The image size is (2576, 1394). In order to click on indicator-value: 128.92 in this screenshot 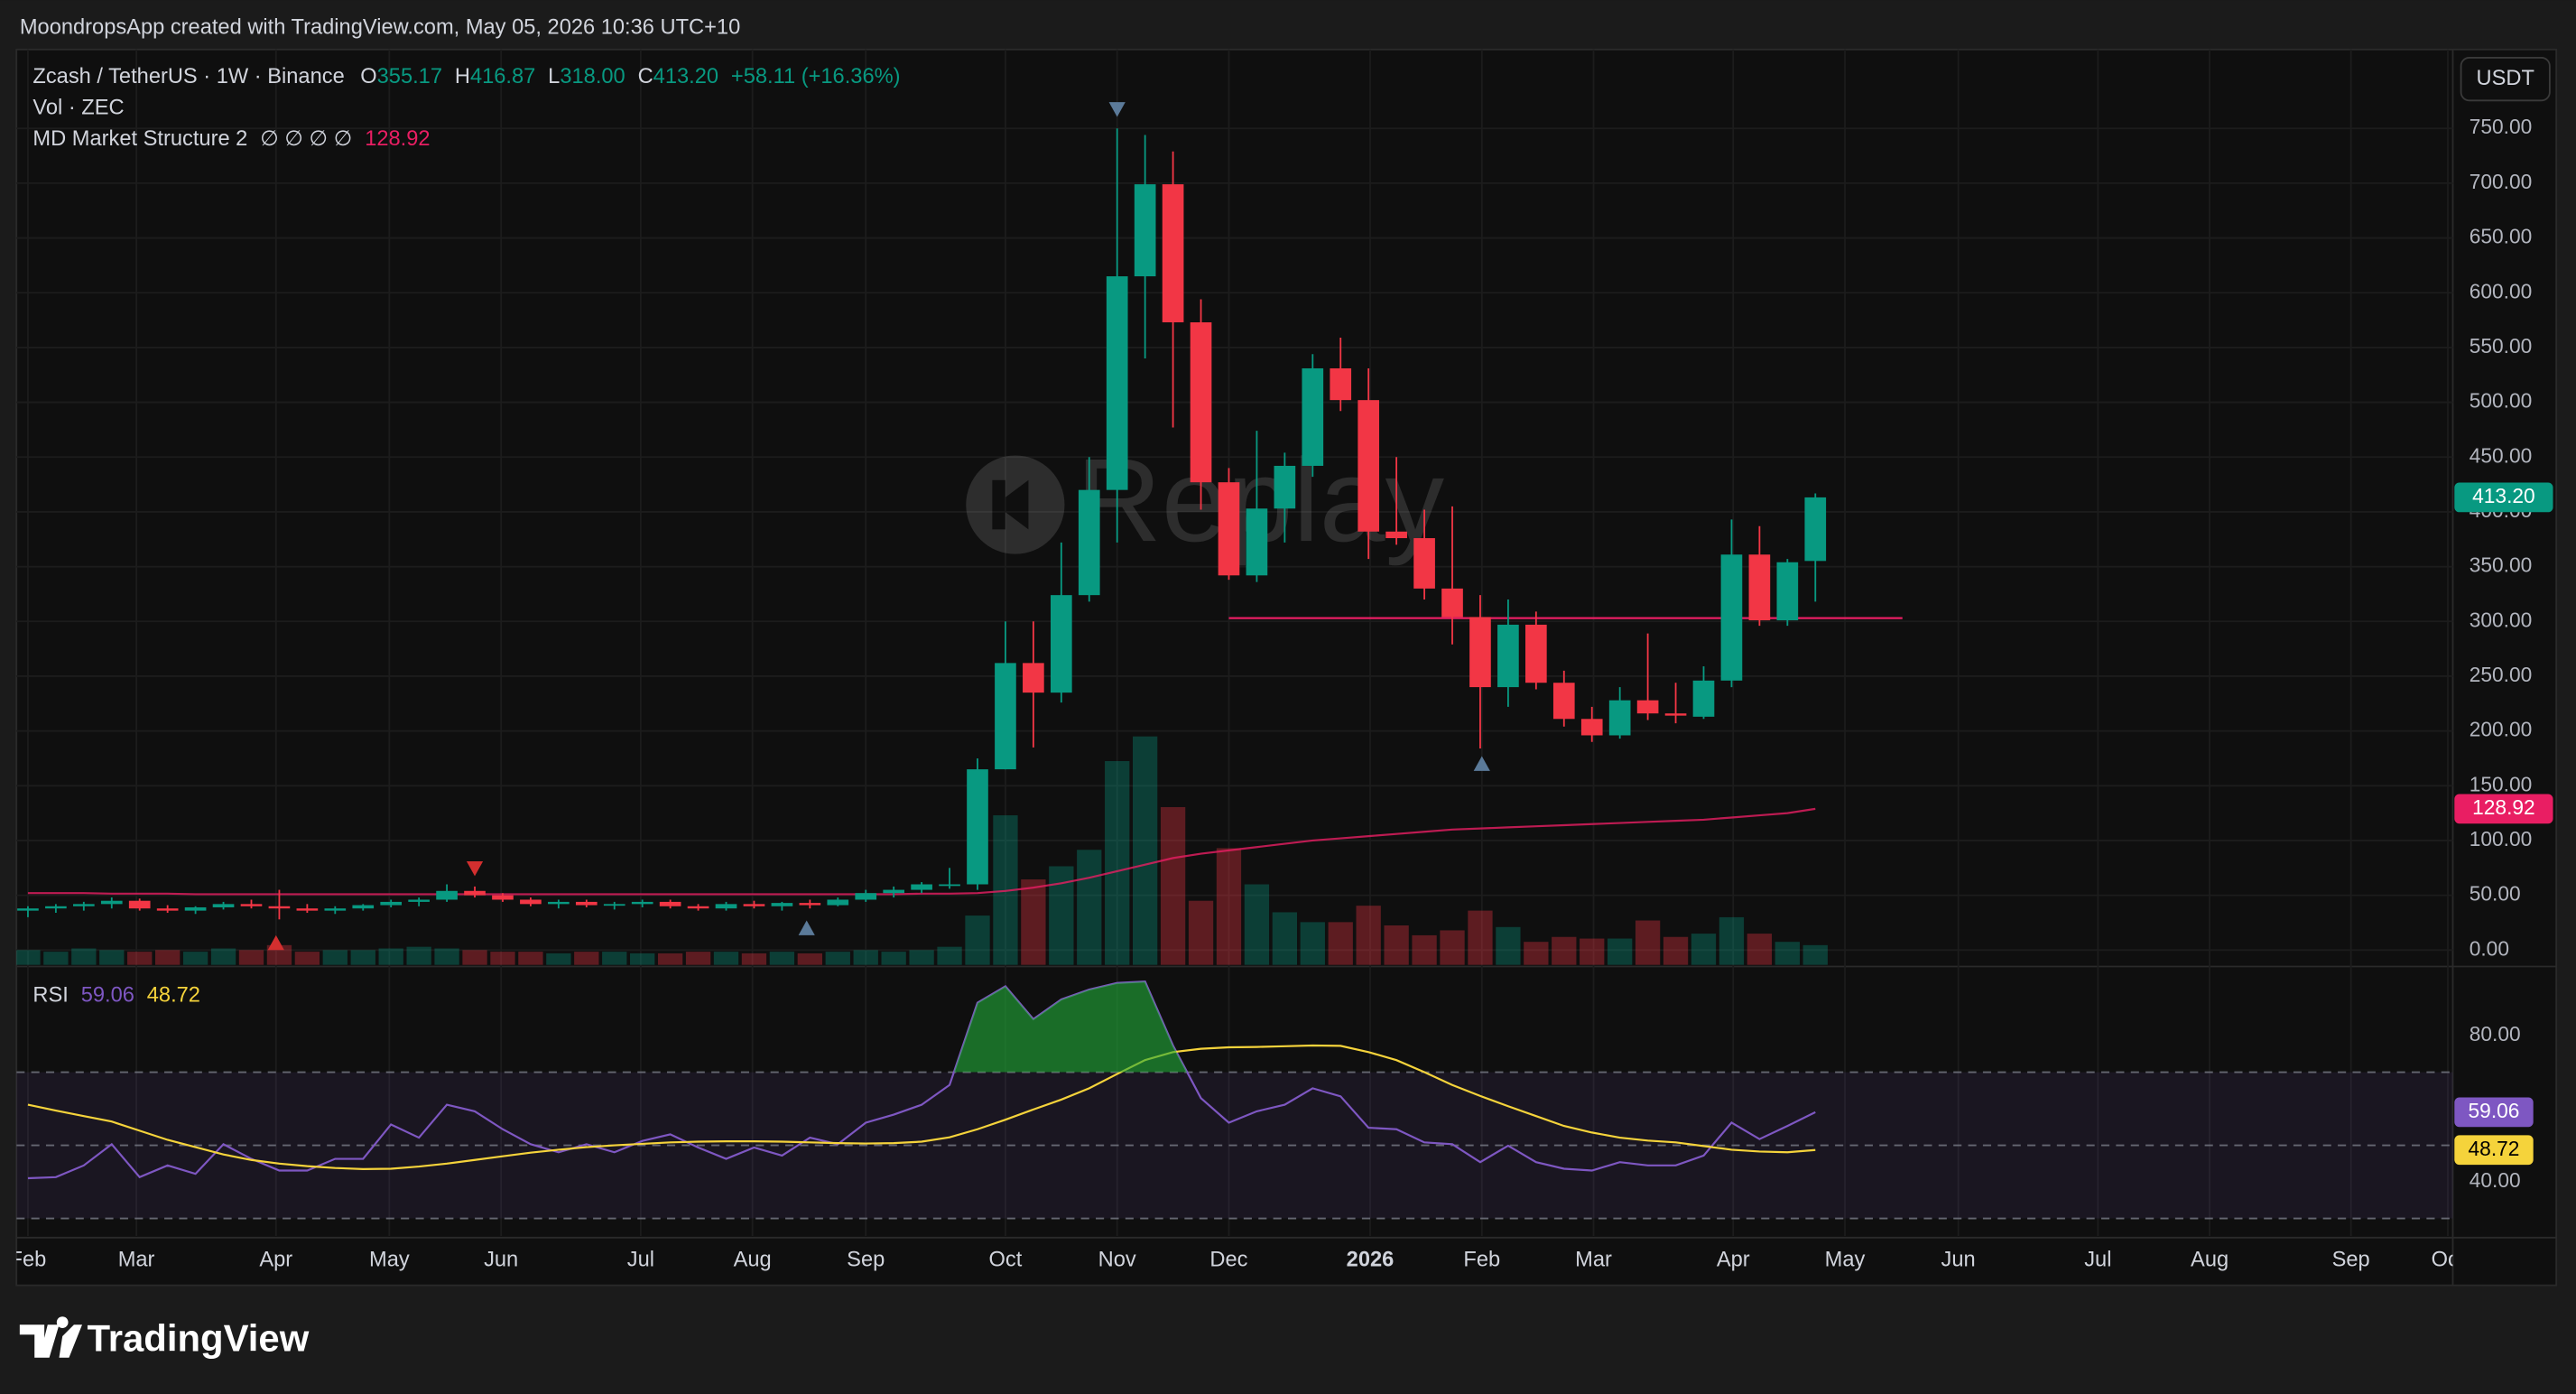, I will do `click(397, 139)`.